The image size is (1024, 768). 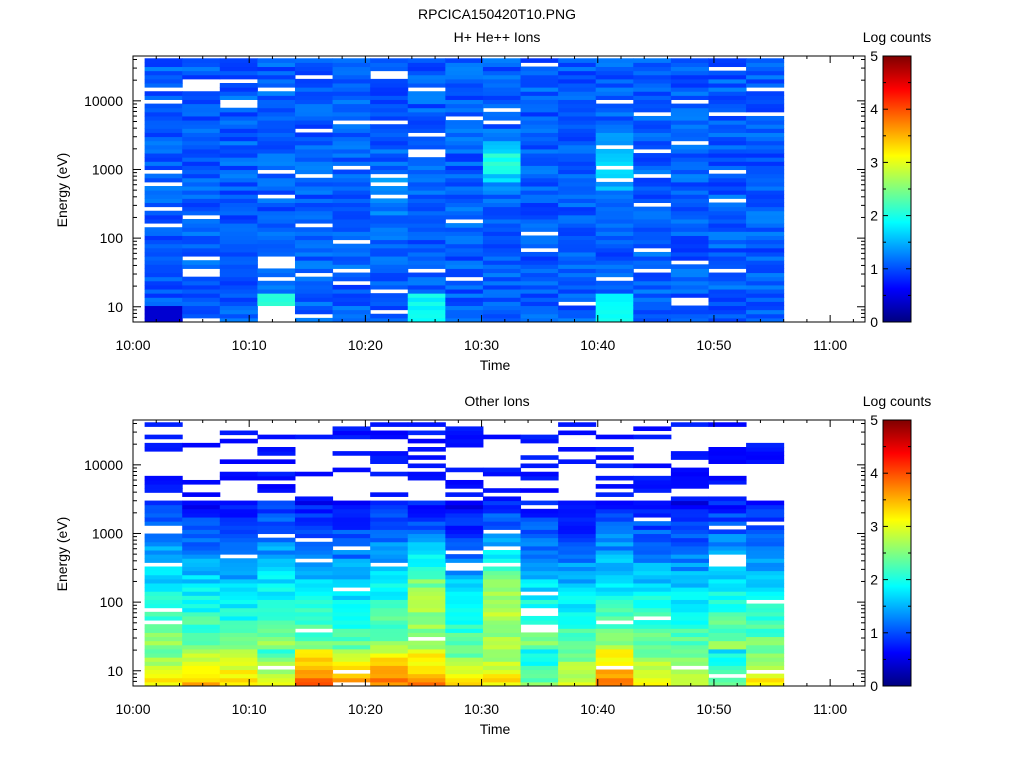 What do you see at coordinates (103, 101) in the screenshot?
I see `y-tick-label: 10000` at bounding box center [103, 101].